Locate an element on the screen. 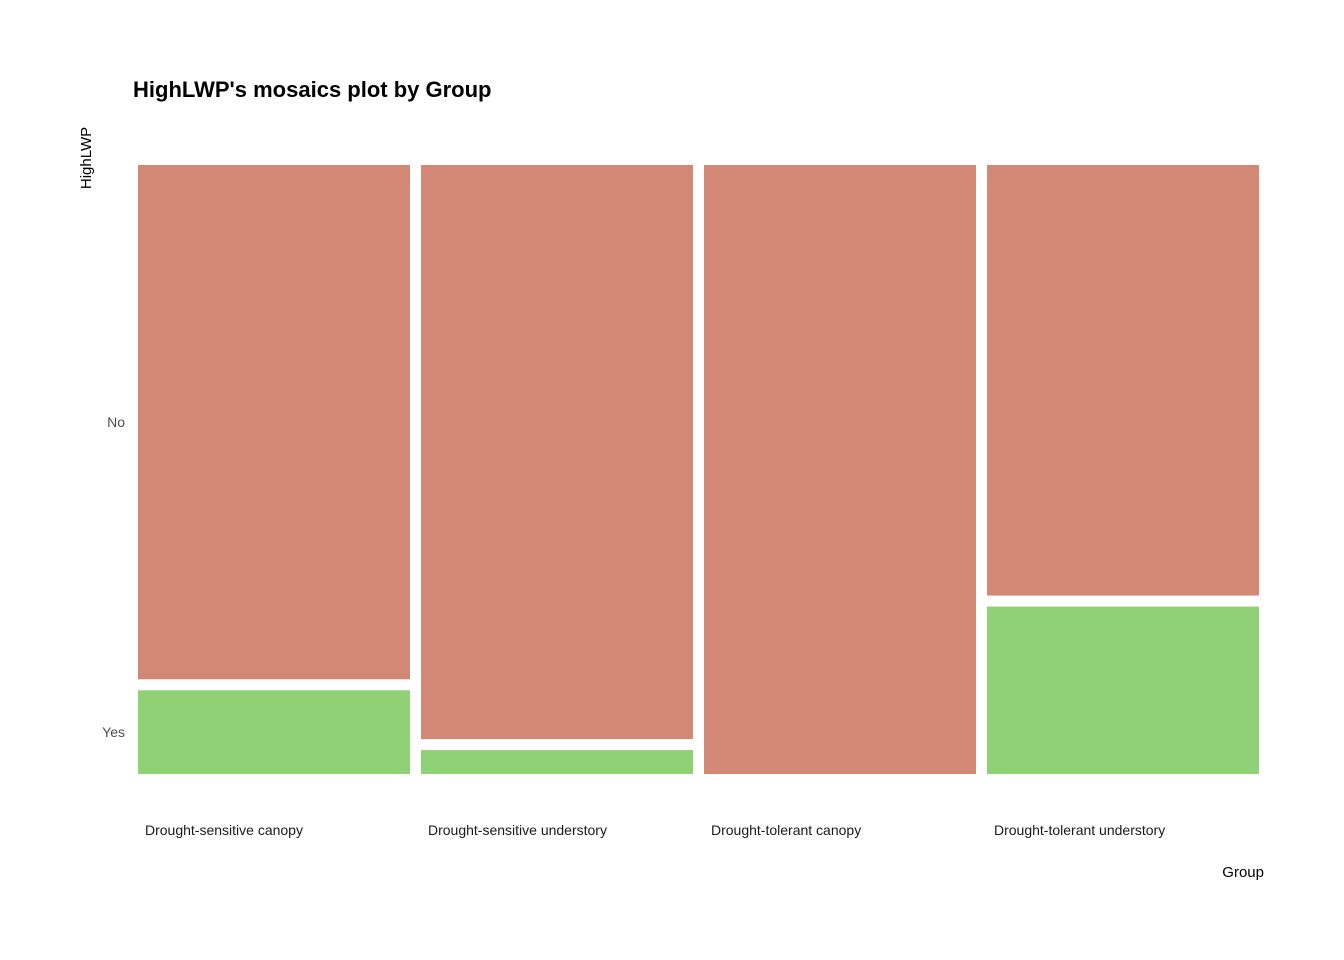 The image size is (1344, 960). y-tick-label-no: No is located at coordinates (116, 422).